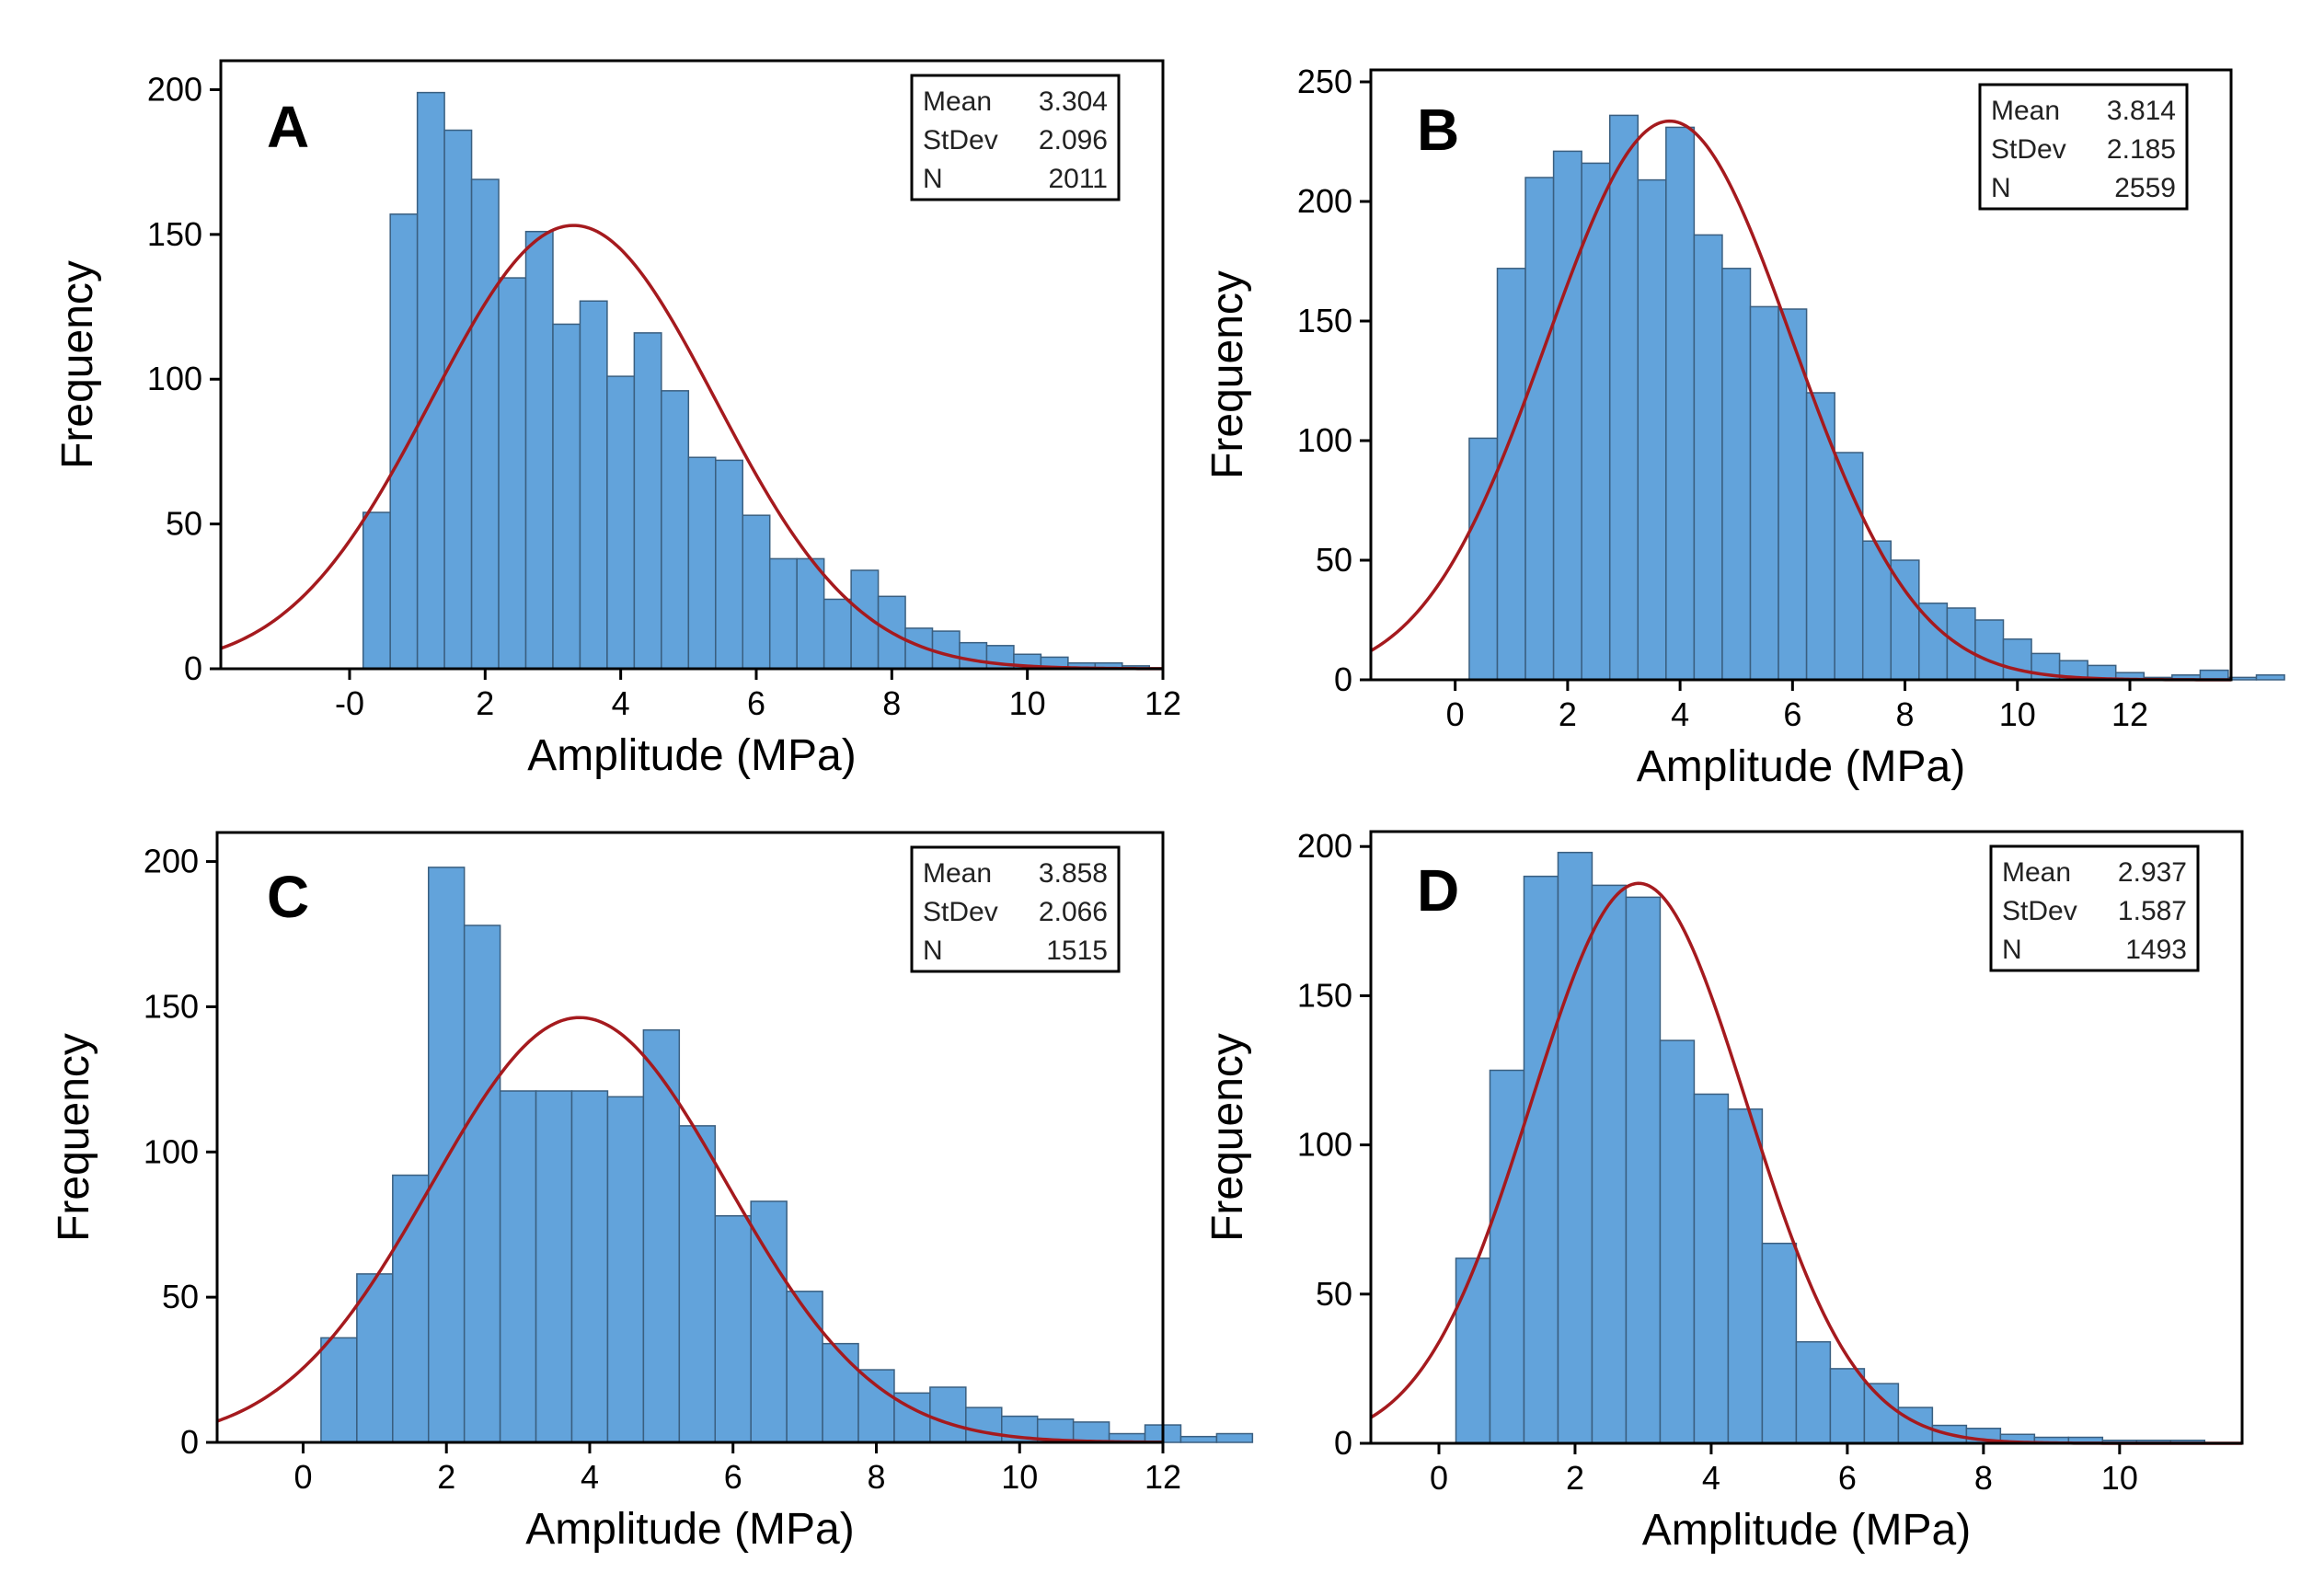 This screenshot has width=2301, height=1596. What do you see at coordinates (1324, 995) in the screenshot?
I see `panel-d-y-tick-label: 150` at bounding box center [1324, 995].